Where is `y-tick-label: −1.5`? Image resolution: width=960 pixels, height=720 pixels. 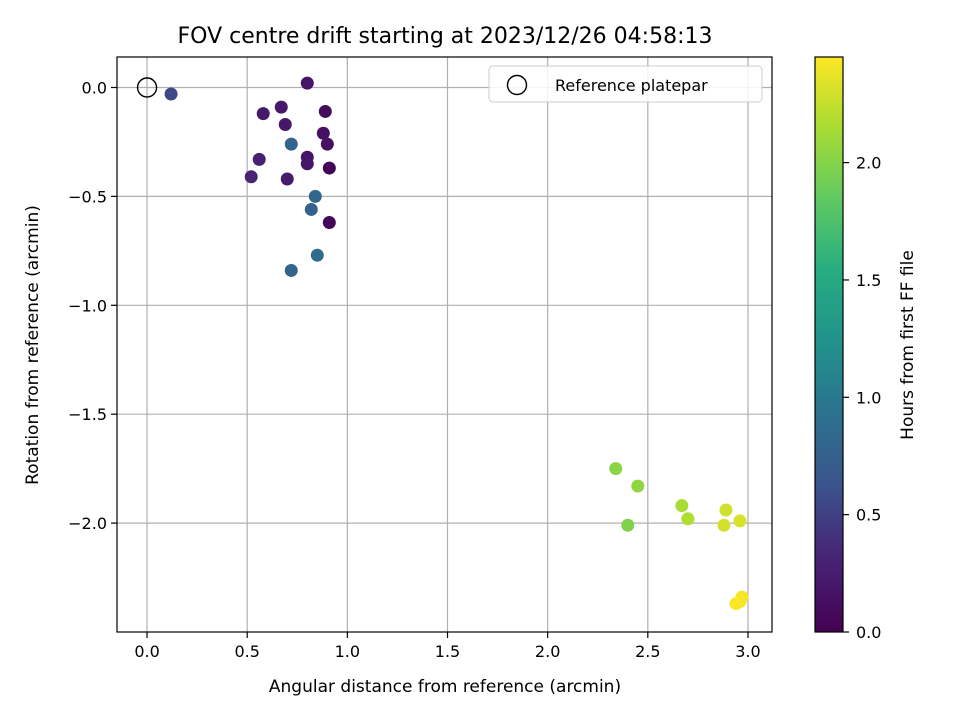
y-tick-label: −1.5 is located at coordinates (87, 414).